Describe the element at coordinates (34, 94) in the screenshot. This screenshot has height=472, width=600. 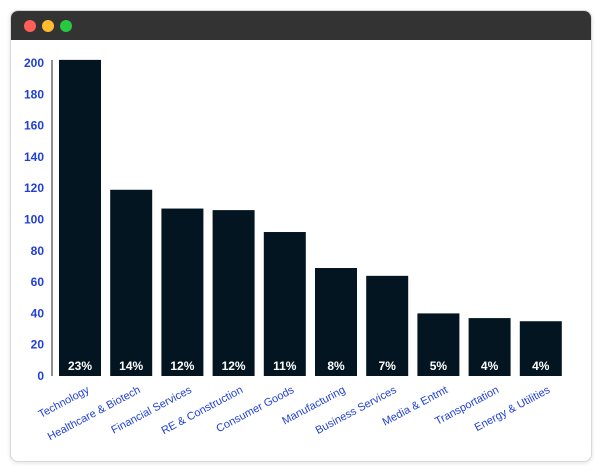
I see `y-tick-label: 180` at that location.